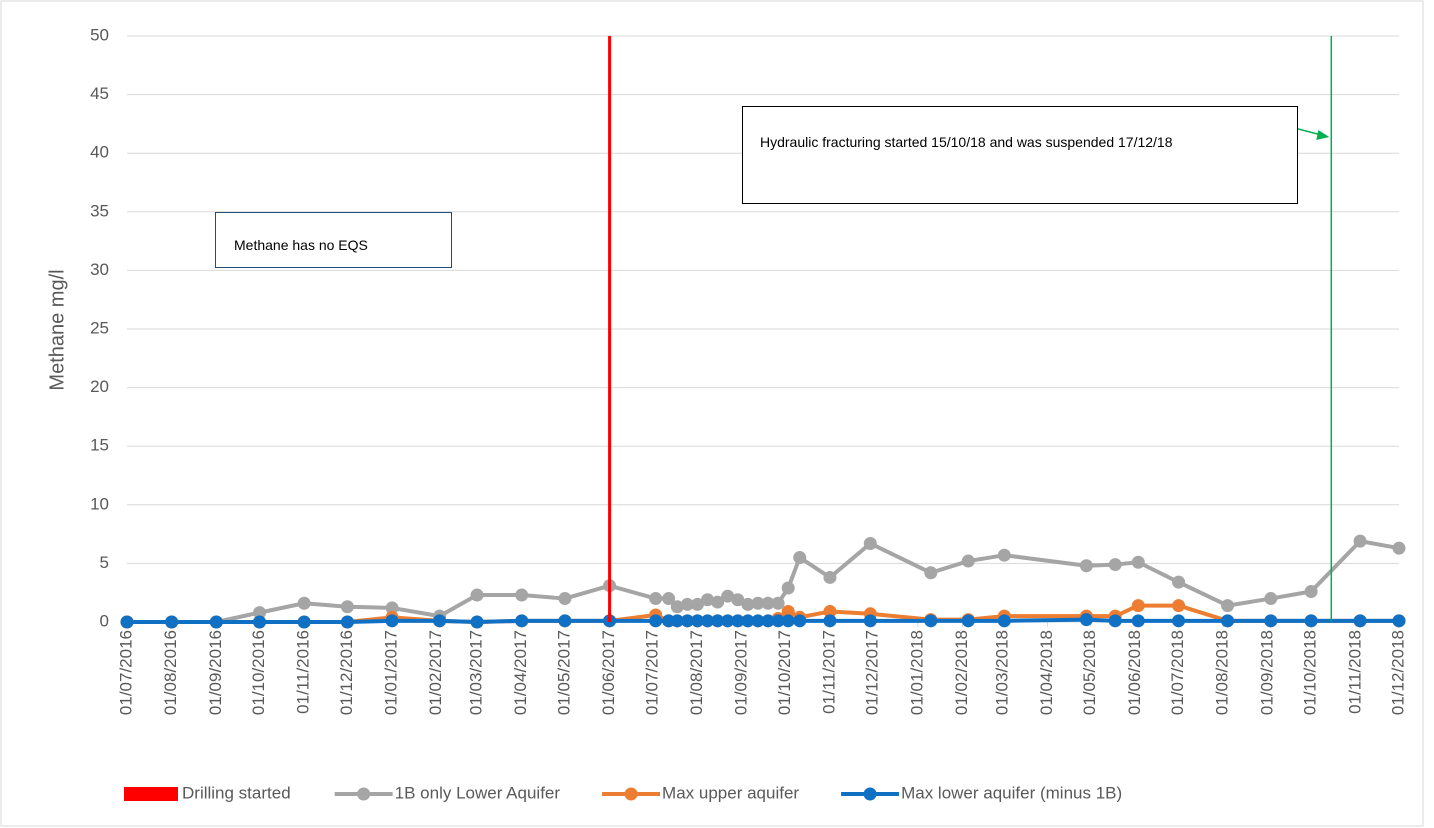 Image resolution: width=1434 pixels, height=828 pixels. I want to click on annotation-box: Methane has no EQS, so click(333, 240).